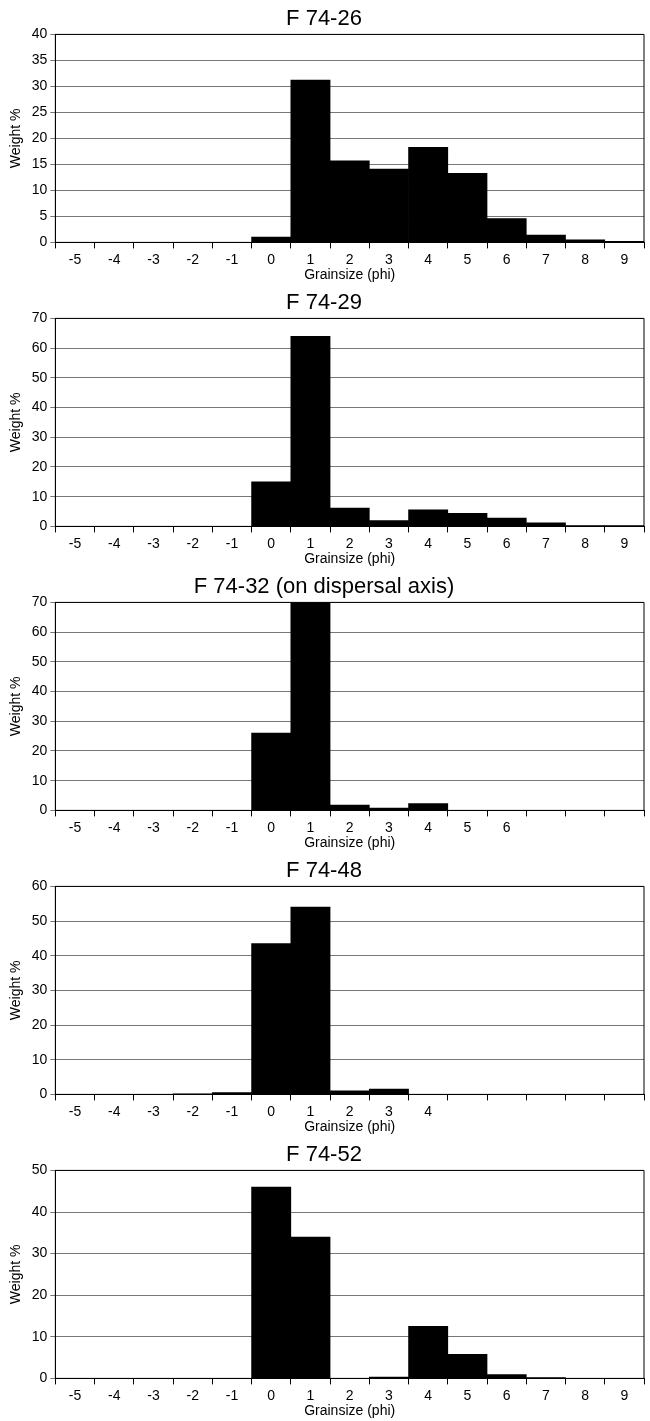 This screenshot has width=650, height=1421. I want to click on chart-title: F 74-48, so click(324, 870).